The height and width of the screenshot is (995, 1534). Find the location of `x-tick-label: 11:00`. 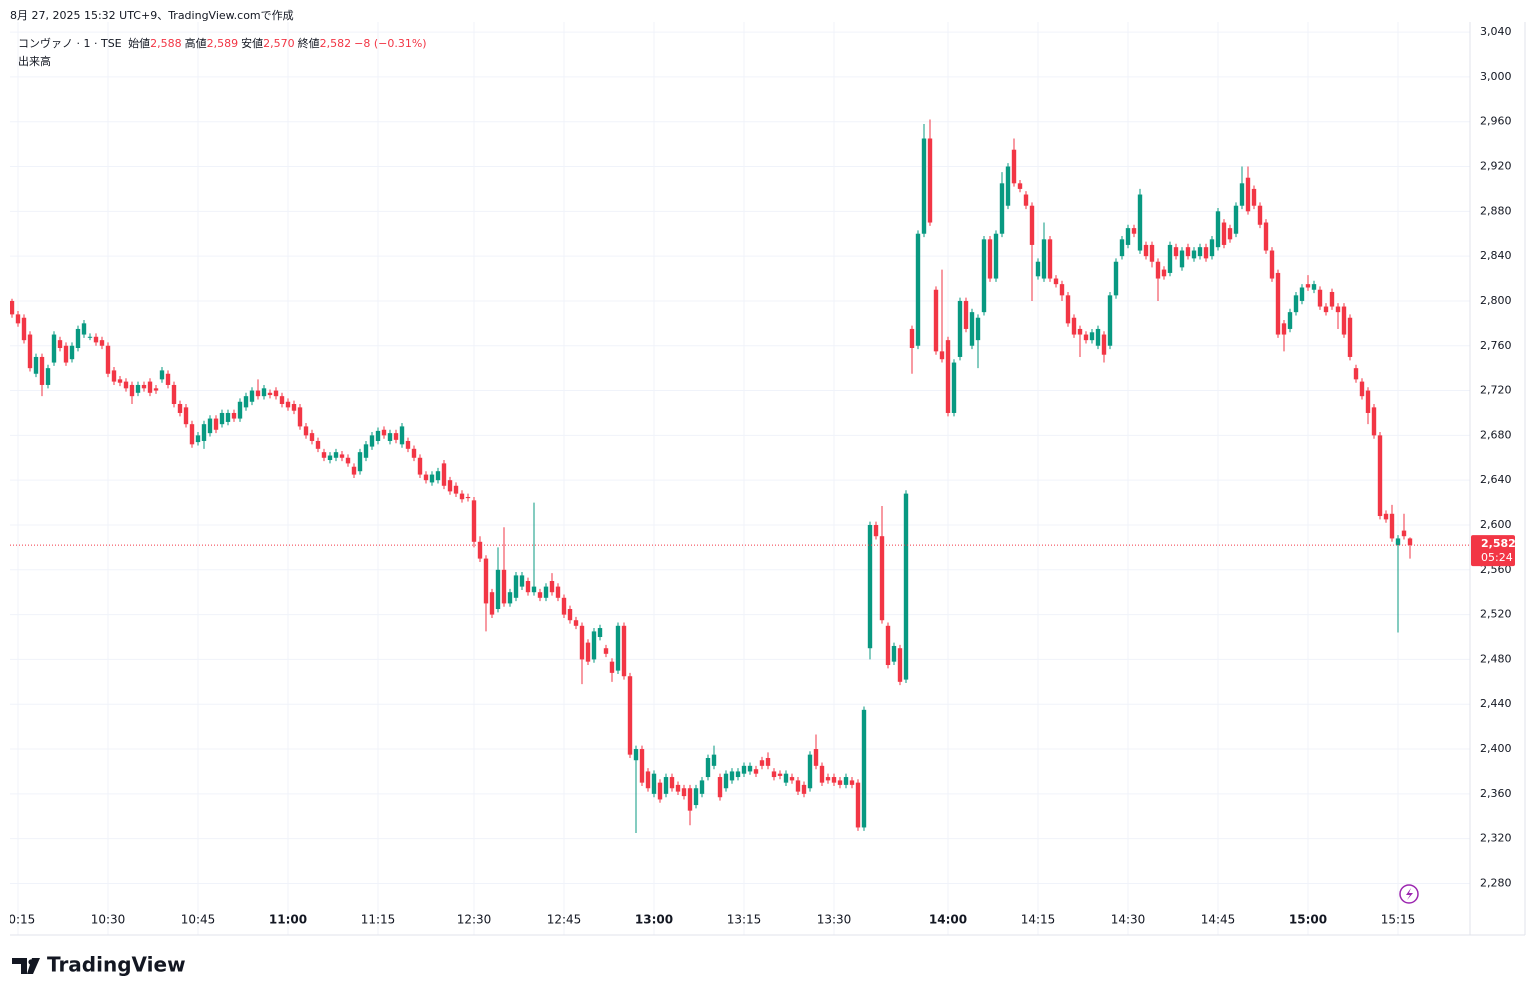

x-tick-label: 11:00 is located at coordinates (288, 920).